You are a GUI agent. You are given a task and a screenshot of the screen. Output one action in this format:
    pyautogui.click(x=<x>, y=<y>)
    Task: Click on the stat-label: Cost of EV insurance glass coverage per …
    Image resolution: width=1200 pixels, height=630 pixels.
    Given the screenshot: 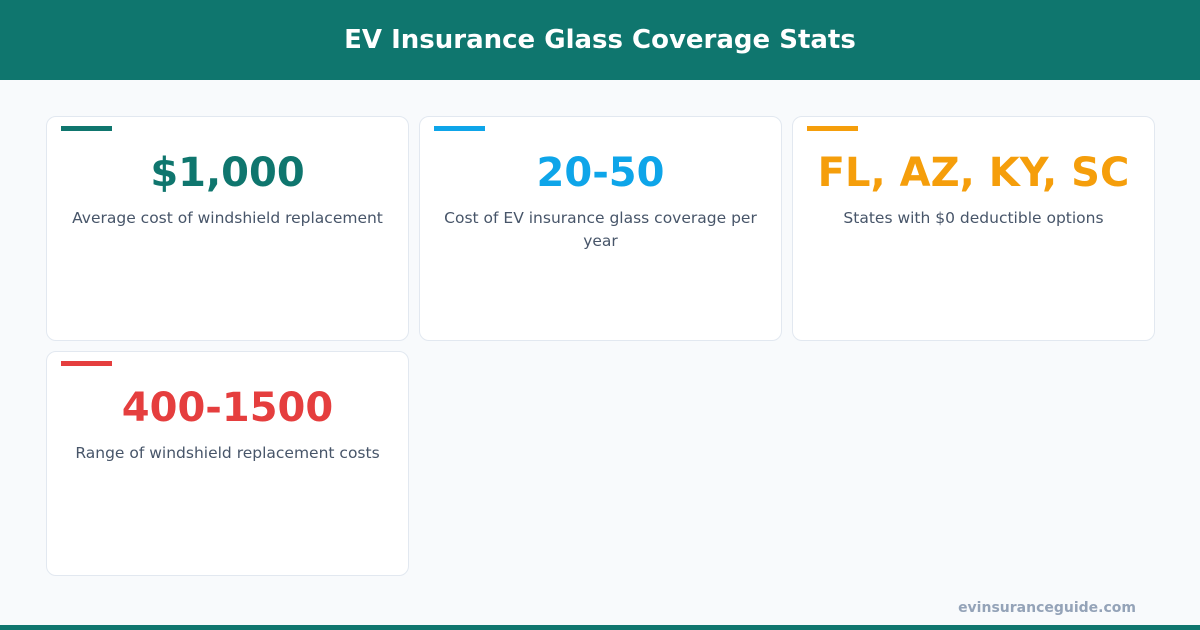 What is the action you would take?
    pyautogui.click(x=600, y=229)
    